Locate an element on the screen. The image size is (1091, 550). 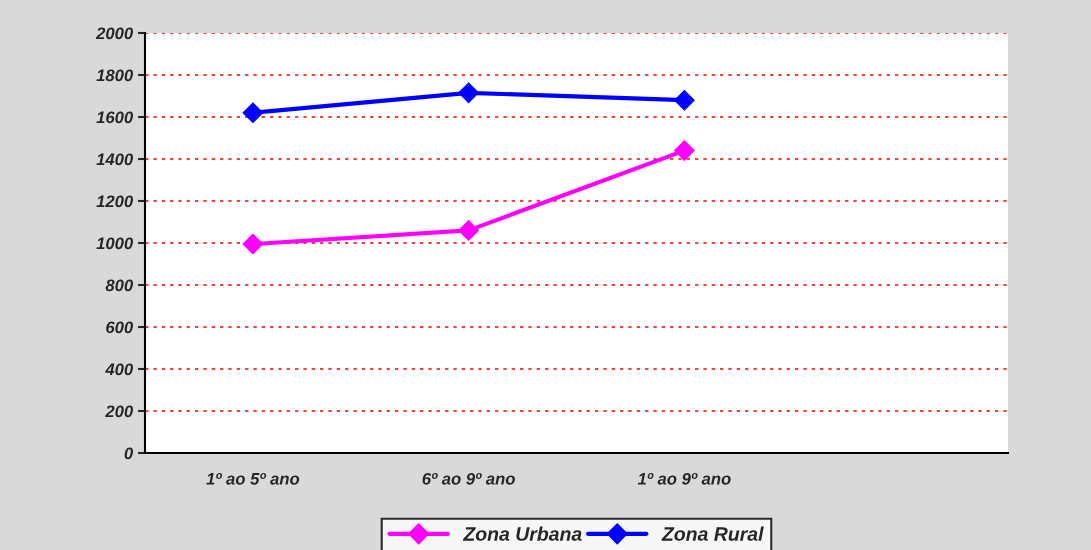
y-tick-label: 1600 is located at coordinates (115, 117).